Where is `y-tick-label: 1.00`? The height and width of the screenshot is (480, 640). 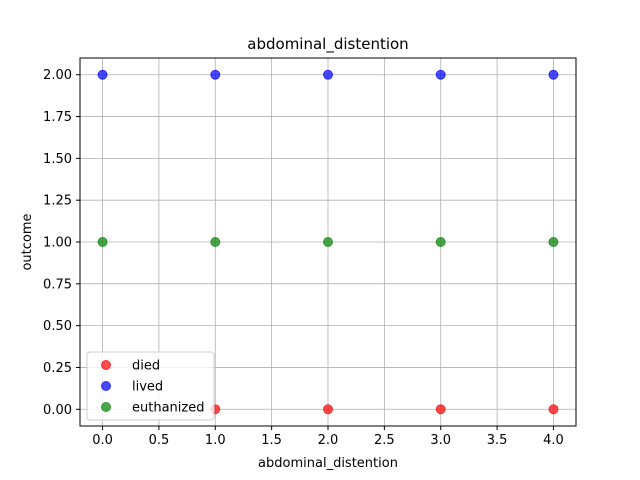
y-tick-label: 1.00 is located at coordinates (57, 243).